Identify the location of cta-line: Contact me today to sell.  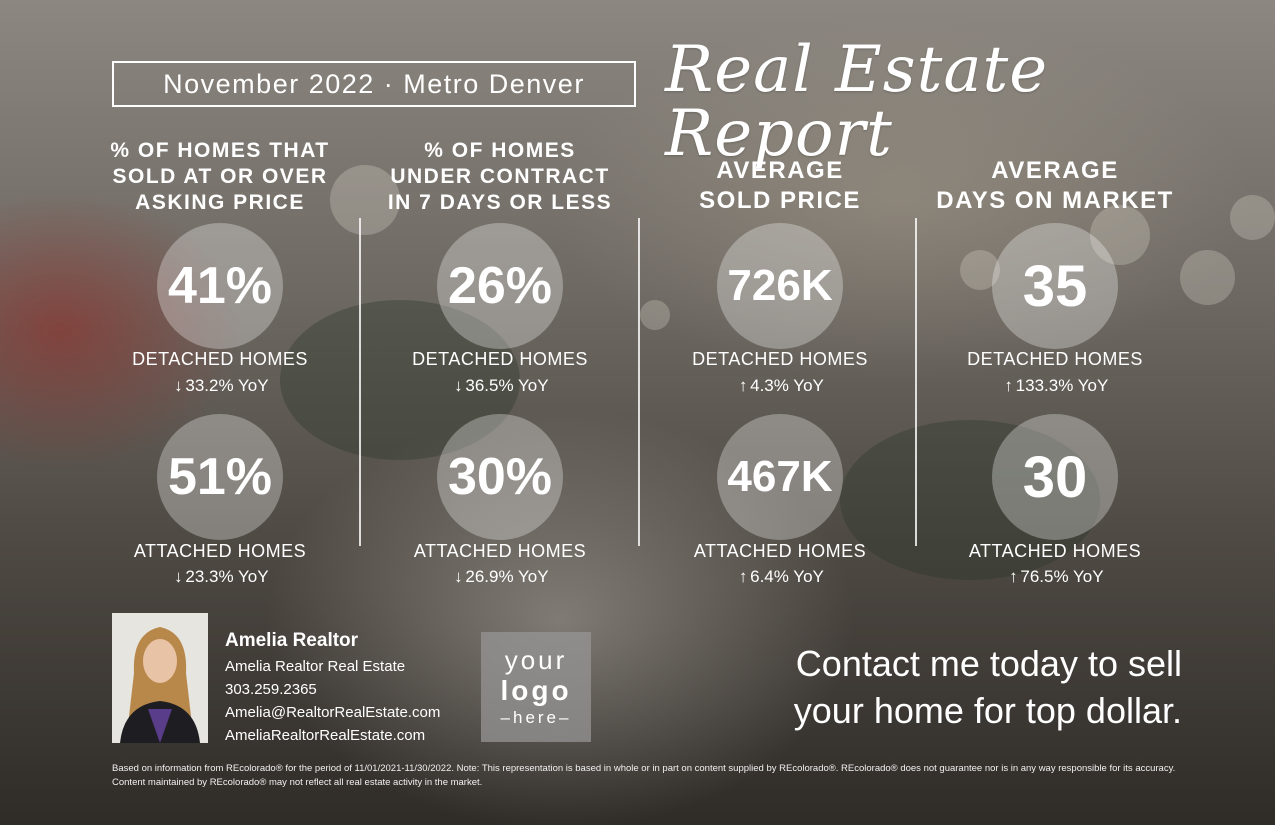
(988, 663).